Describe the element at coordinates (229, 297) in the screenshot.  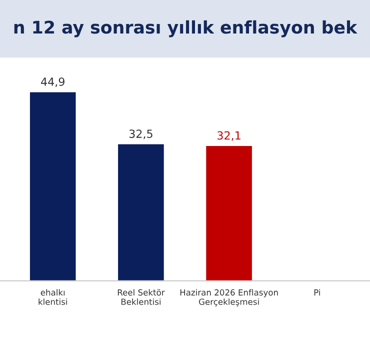
I see `x-tick-label: Haziran 2026 Enflasyon Gerçekleşmesi` at that location.